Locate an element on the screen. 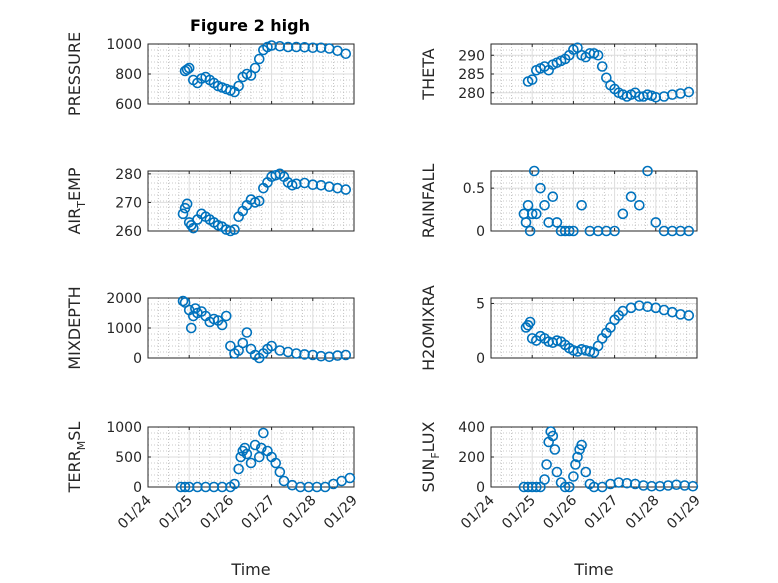 The image size is (778, 583). y-axis-label: SUNFLUX is located at coordinates (430, 456).